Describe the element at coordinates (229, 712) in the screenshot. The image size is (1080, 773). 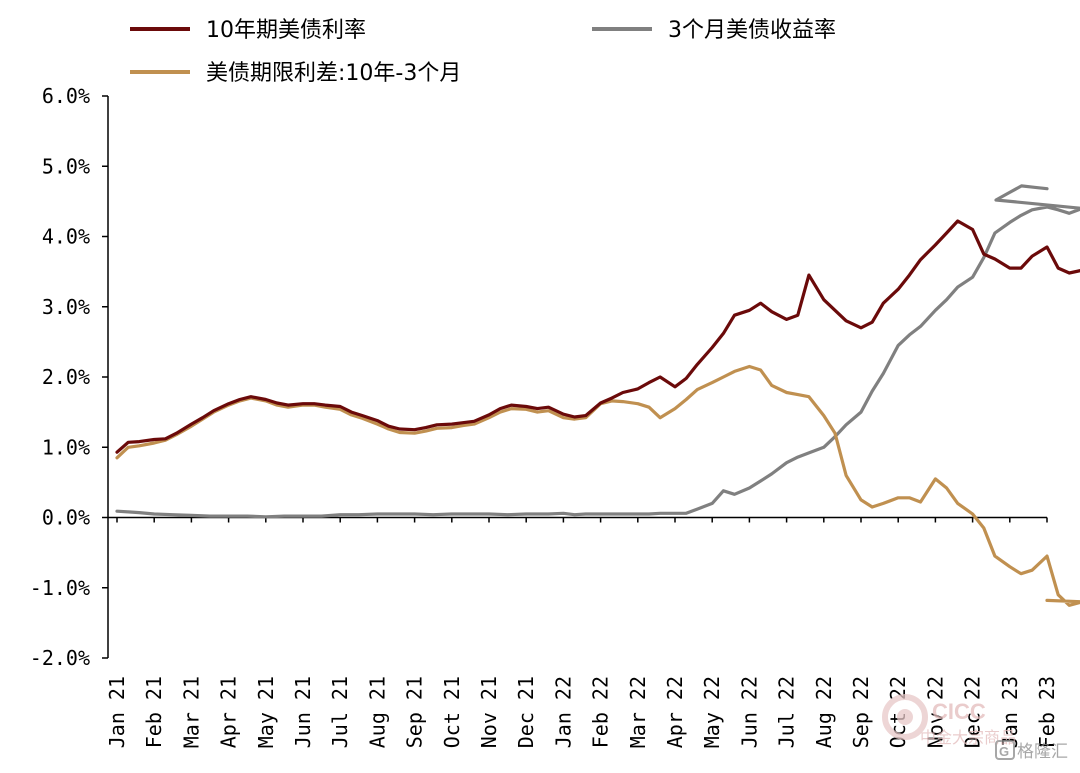
I see `x-tick-label: Apr 21` at that location.